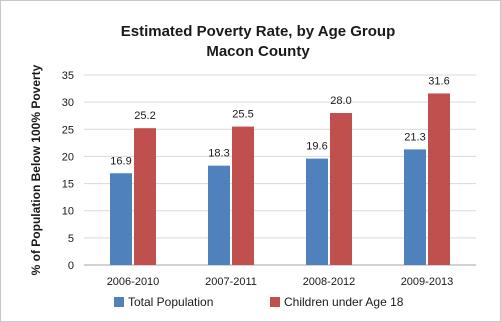 The height and width of the screenshot is (322, 501). What do you see at coordinates (68, 171) in the screenshot?
I see `y-axis-ticks: 0 5 10 15 20 25 30 35` at bounding box center [68, 171].